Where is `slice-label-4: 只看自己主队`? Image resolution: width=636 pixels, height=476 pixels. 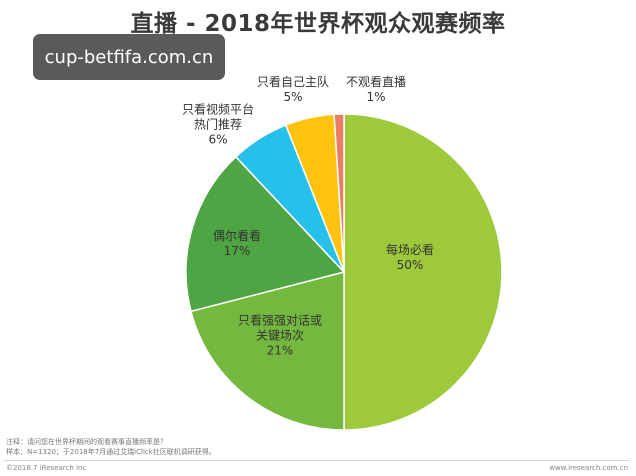 slice-label-4: 只看自己主队 is located at coordinates (293, 81).